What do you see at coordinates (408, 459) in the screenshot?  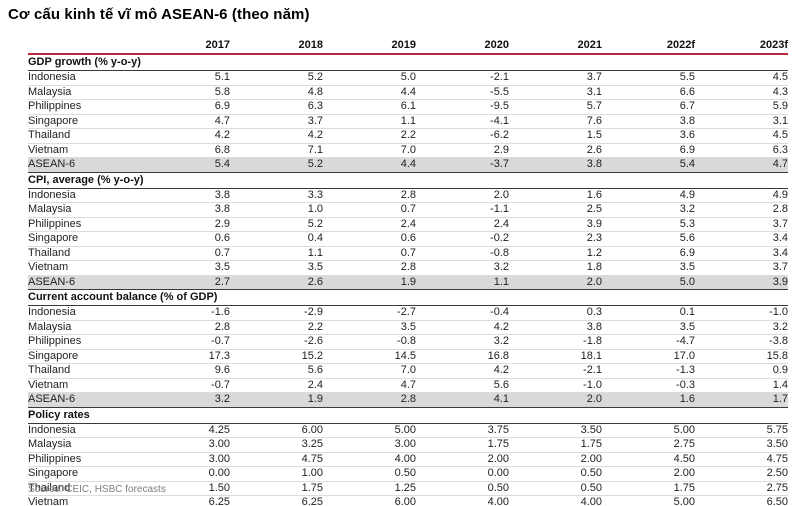 I see `table-row: Philippines 3.00 4.75 4.00 2.00 2.00 4.50 4.75` at bounding box center [408, 459].